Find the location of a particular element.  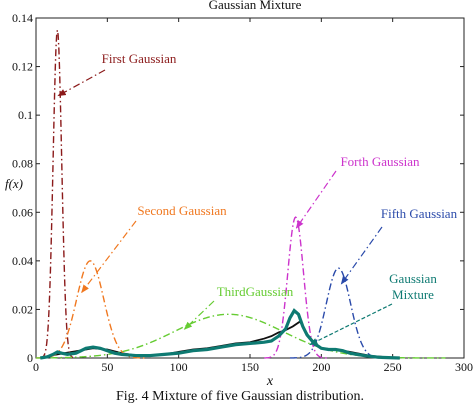

y-tick-label: 0.14 is located at coordinates (22, 18).